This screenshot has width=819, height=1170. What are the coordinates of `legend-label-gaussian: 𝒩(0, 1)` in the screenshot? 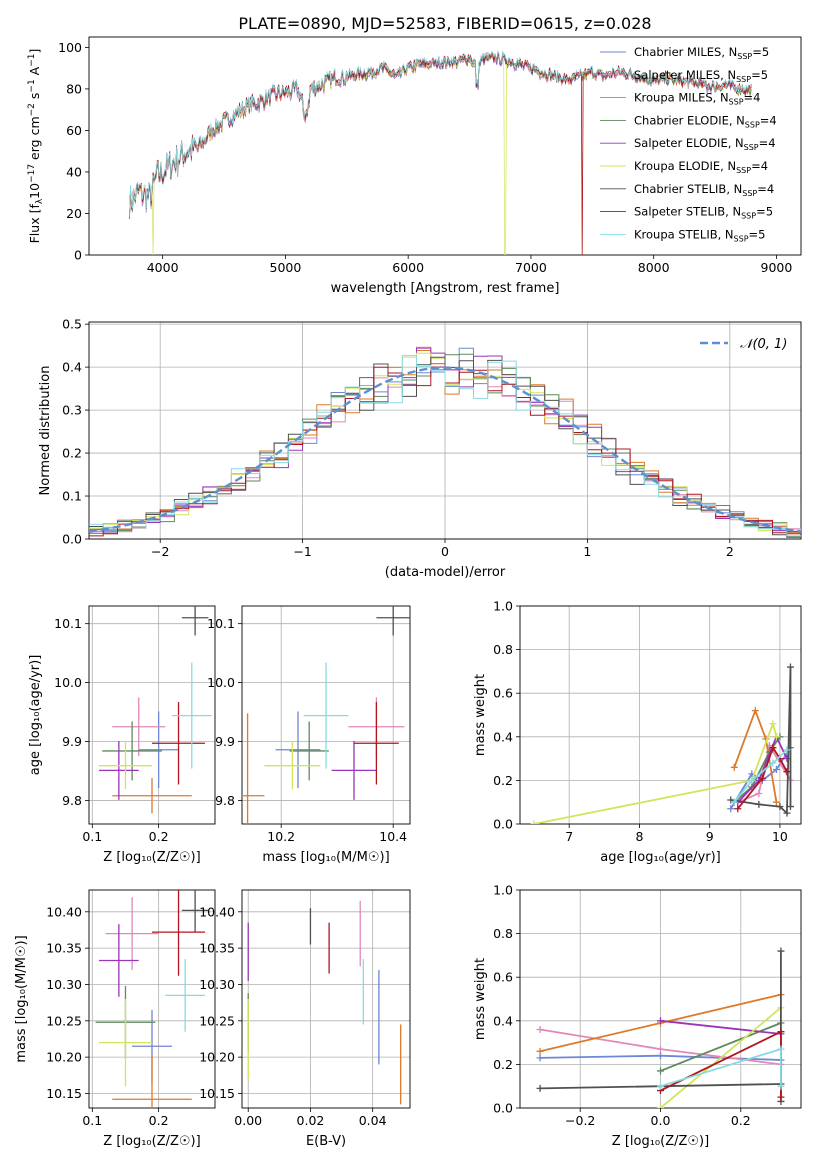 It's located at (763, 344).